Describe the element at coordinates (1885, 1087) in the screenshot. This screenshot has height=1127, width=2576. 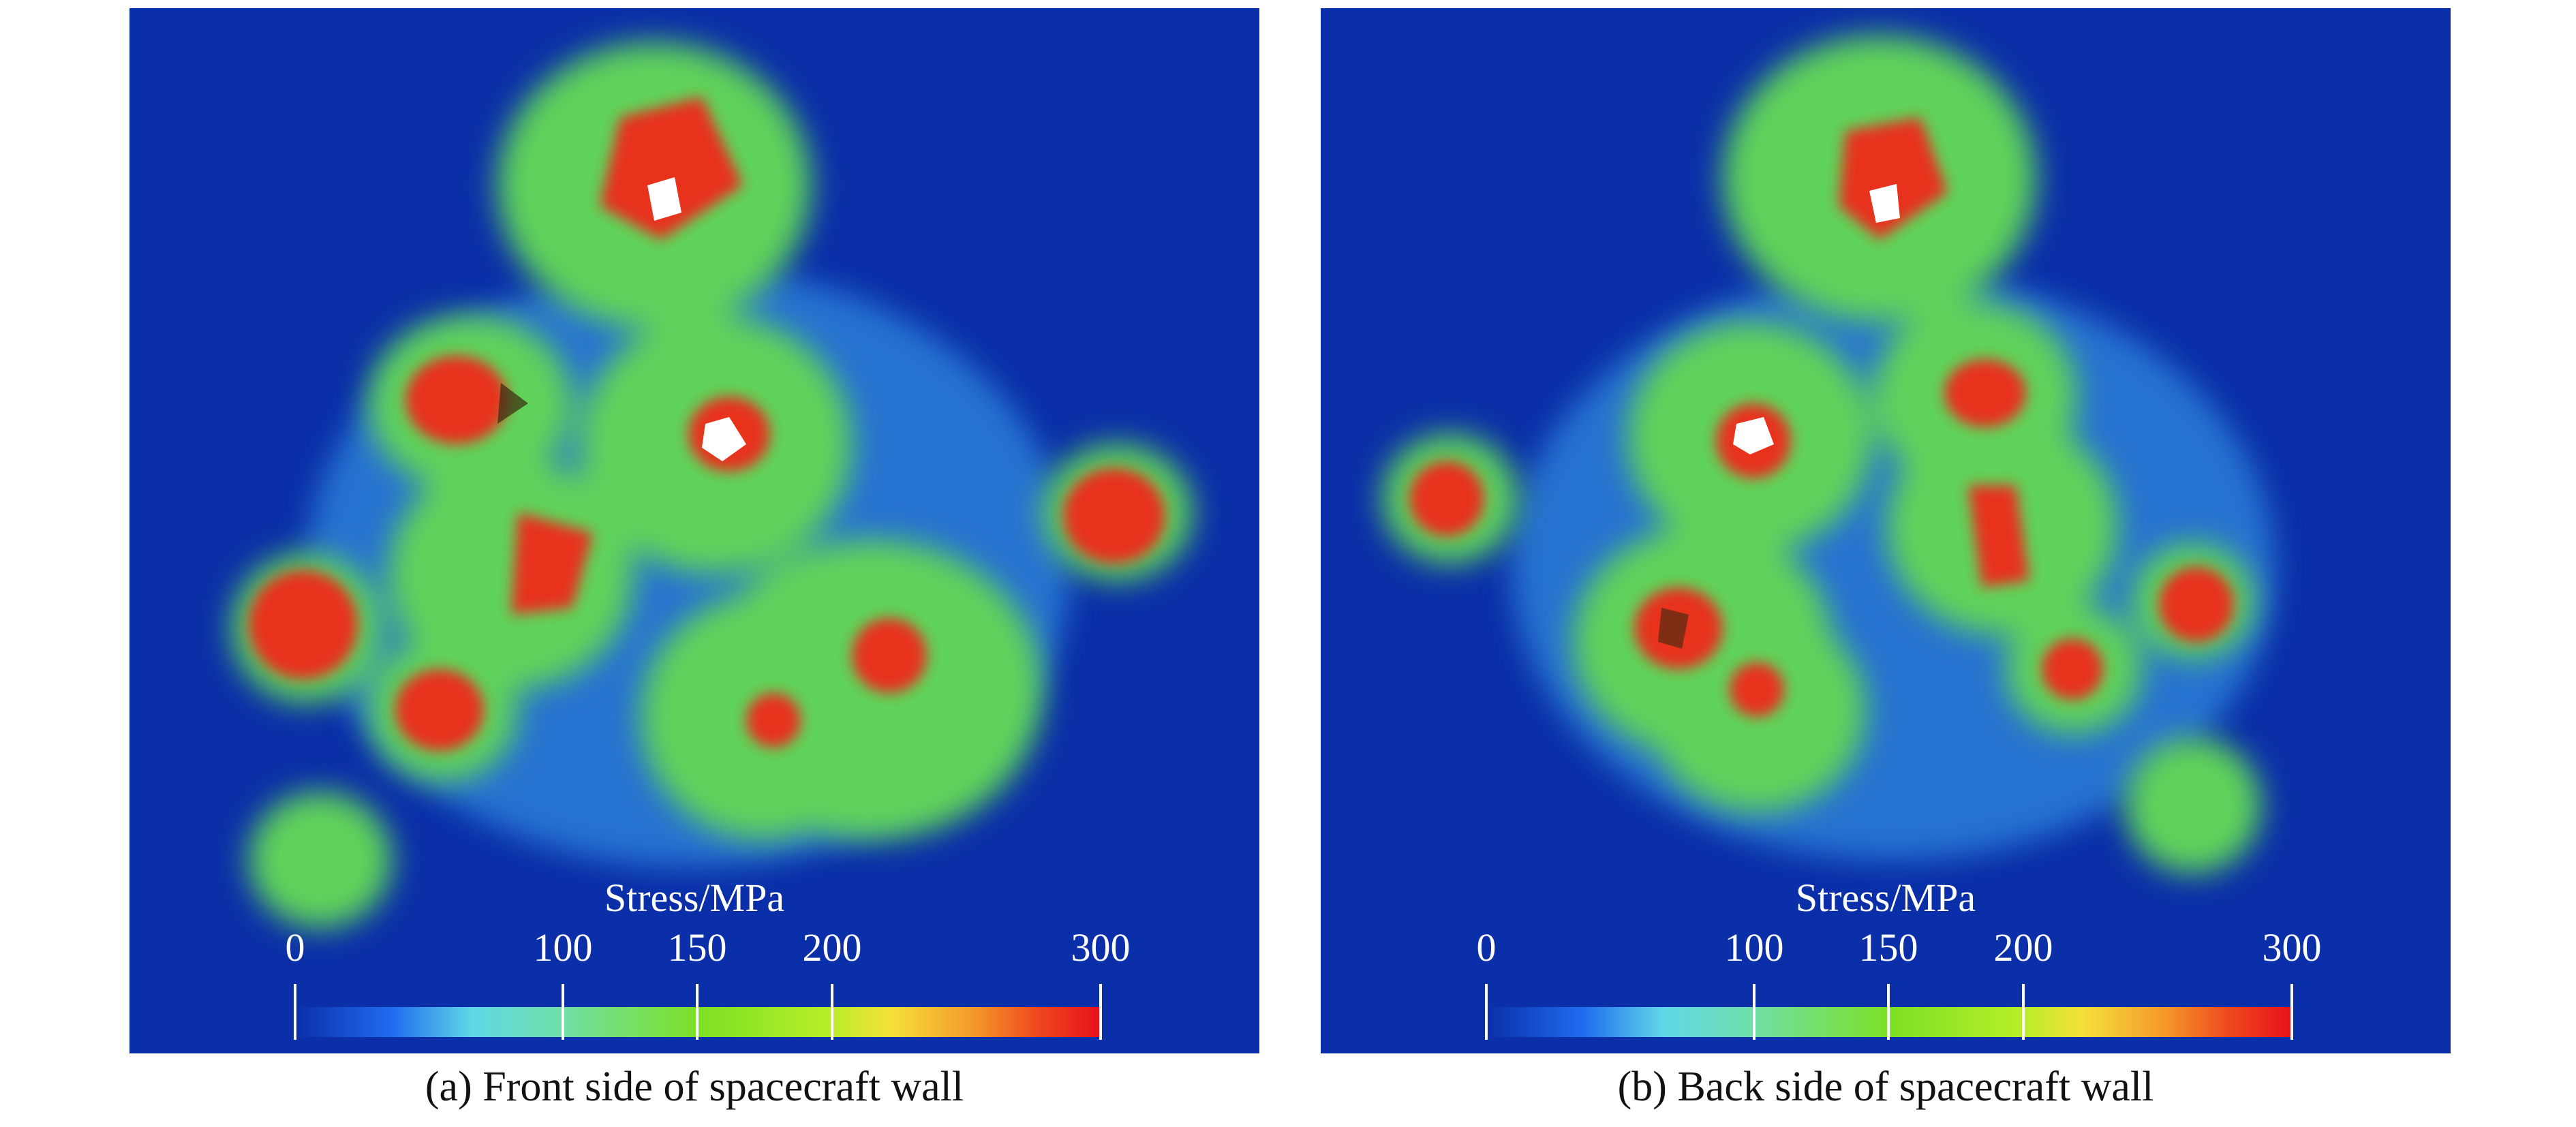
I see `caption-b: (b) Back side of spacecraft wall` at that location.